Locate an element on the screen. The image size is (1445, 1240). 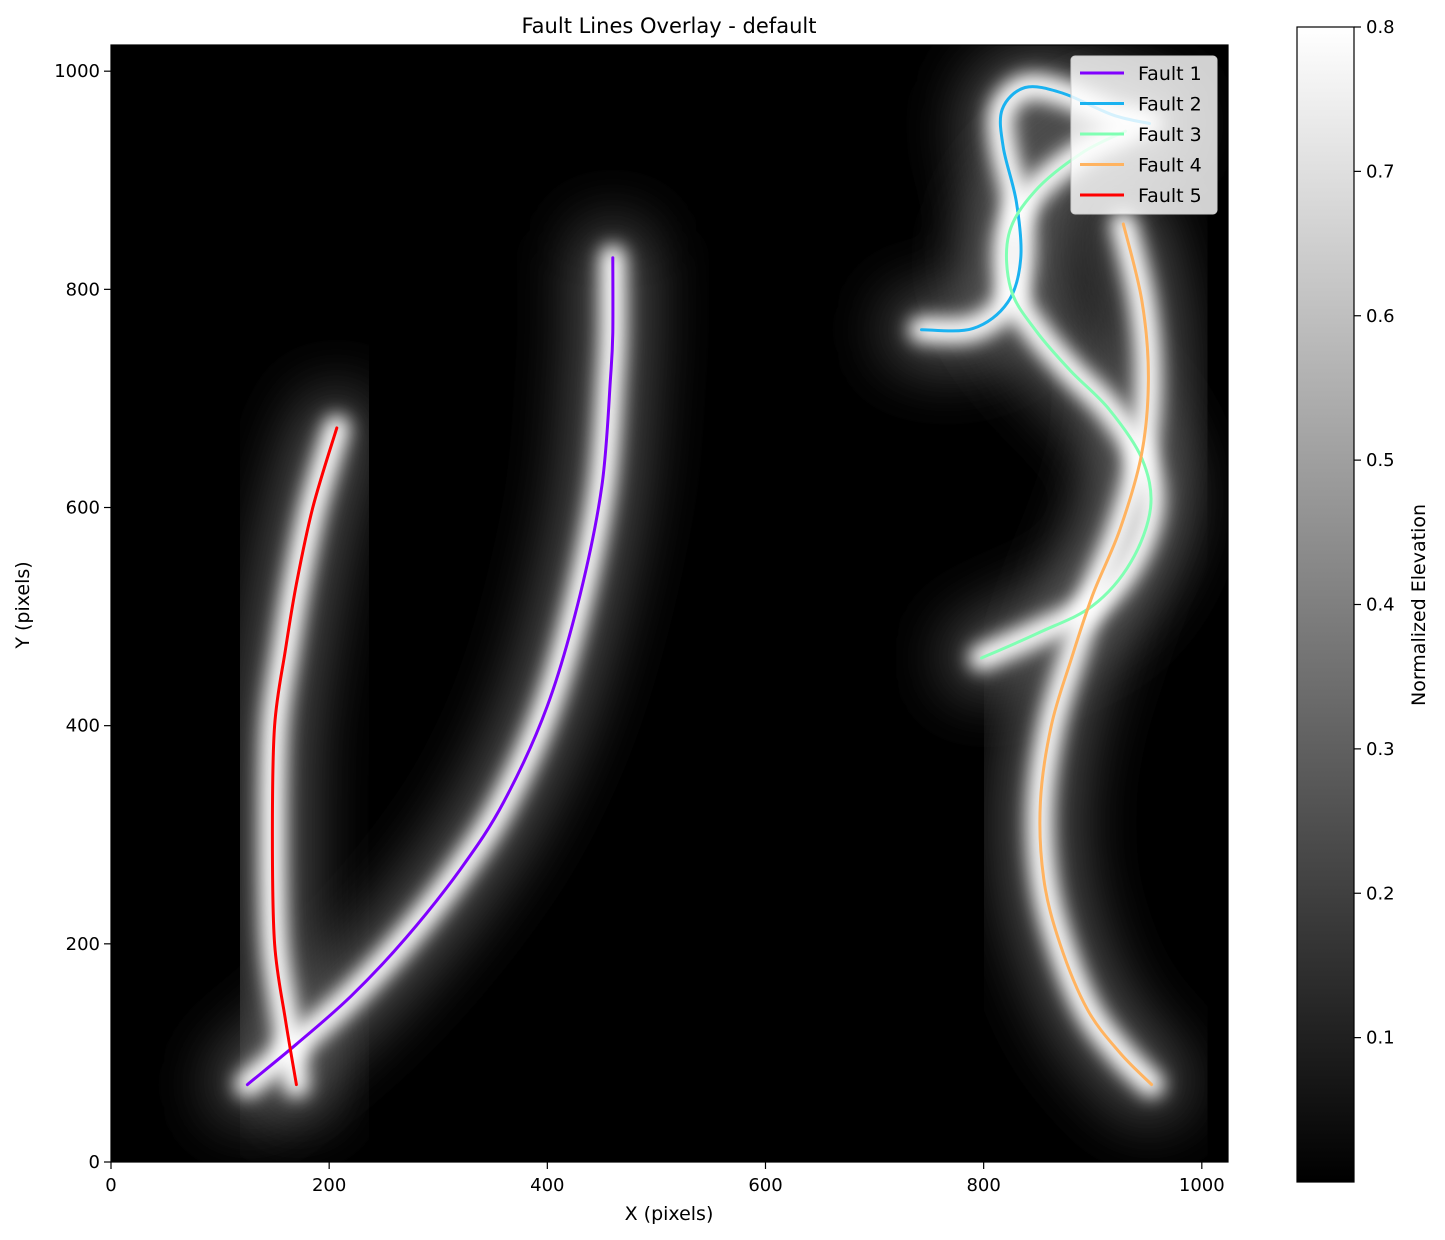
legend-box is located at coordinates (1144, 135).